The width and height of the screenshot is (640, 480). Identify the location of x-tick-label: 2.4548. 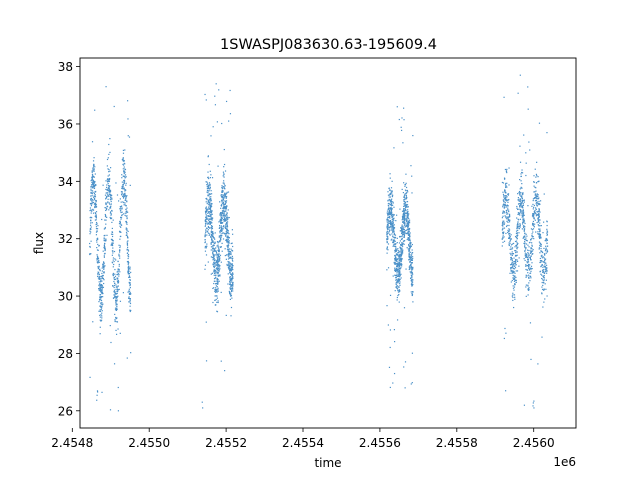
(72, 443).